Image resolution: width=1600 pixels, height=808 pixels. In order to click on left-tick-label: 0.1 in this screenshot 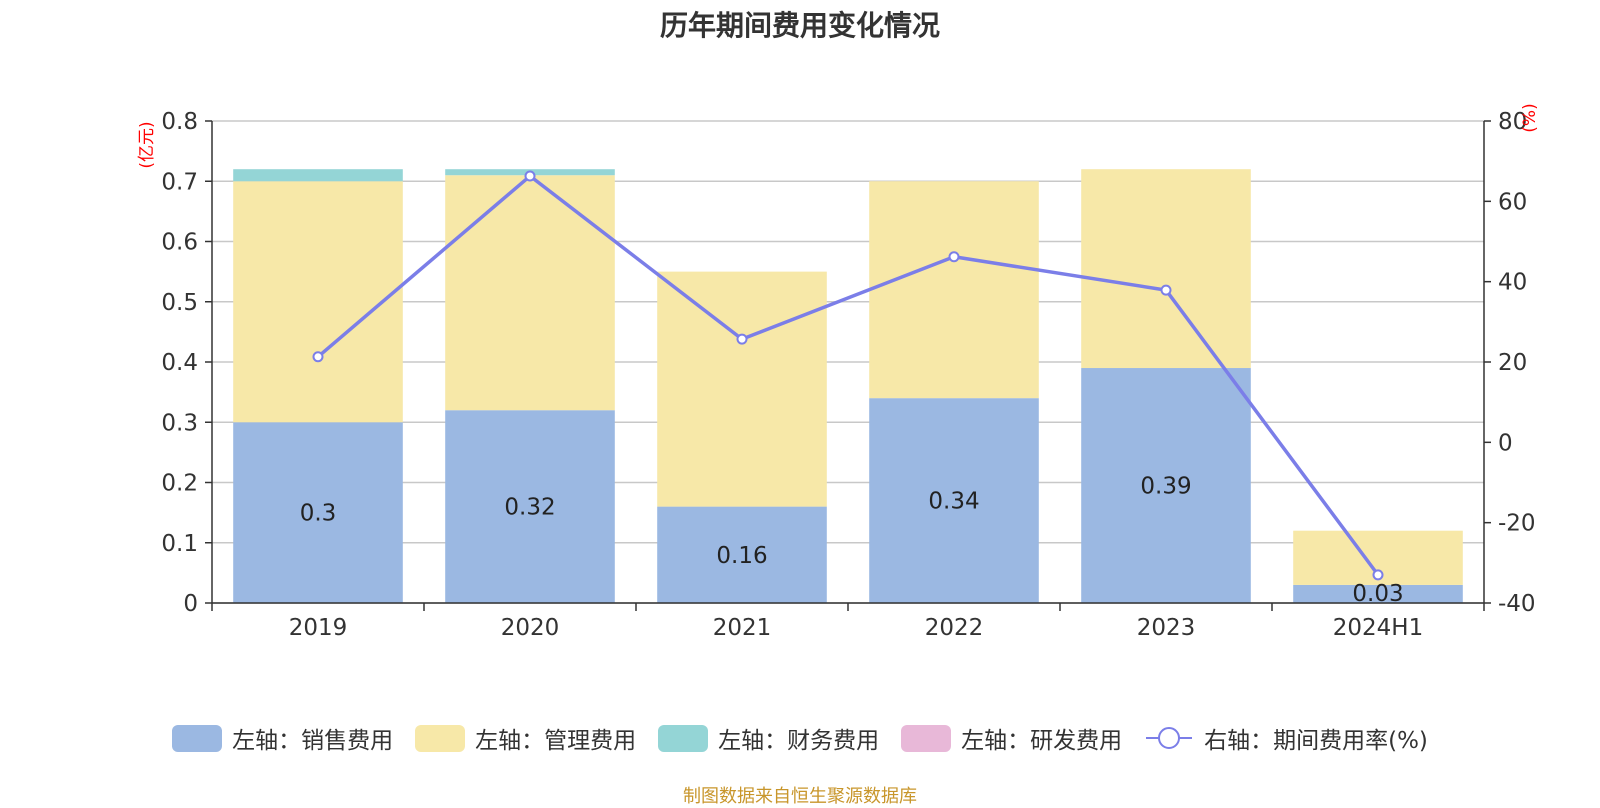, I will do `click(179, 544)`.